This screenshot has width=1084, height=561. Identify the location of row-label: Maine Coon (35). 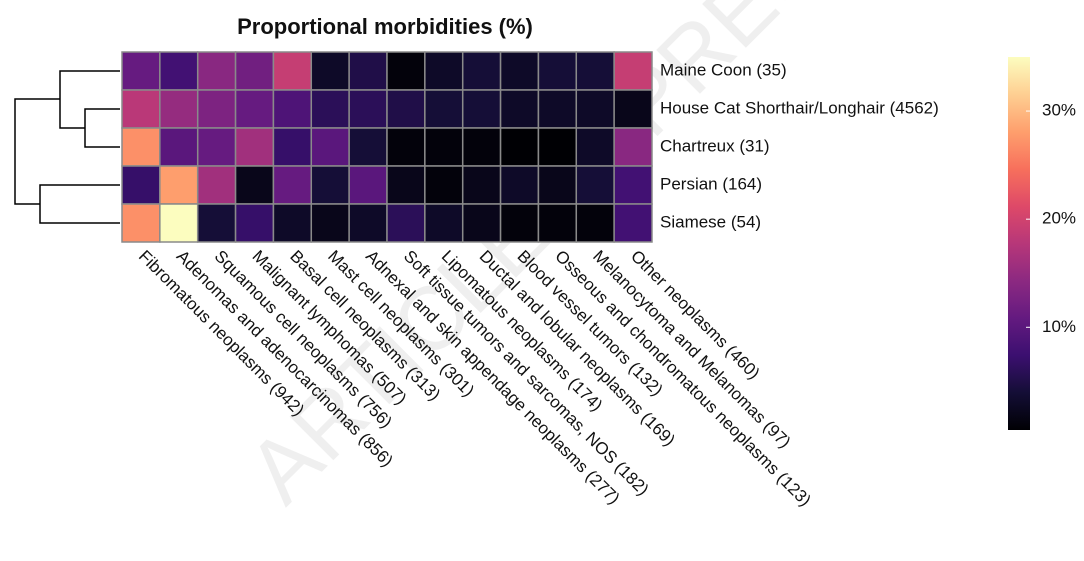
(723, 69).